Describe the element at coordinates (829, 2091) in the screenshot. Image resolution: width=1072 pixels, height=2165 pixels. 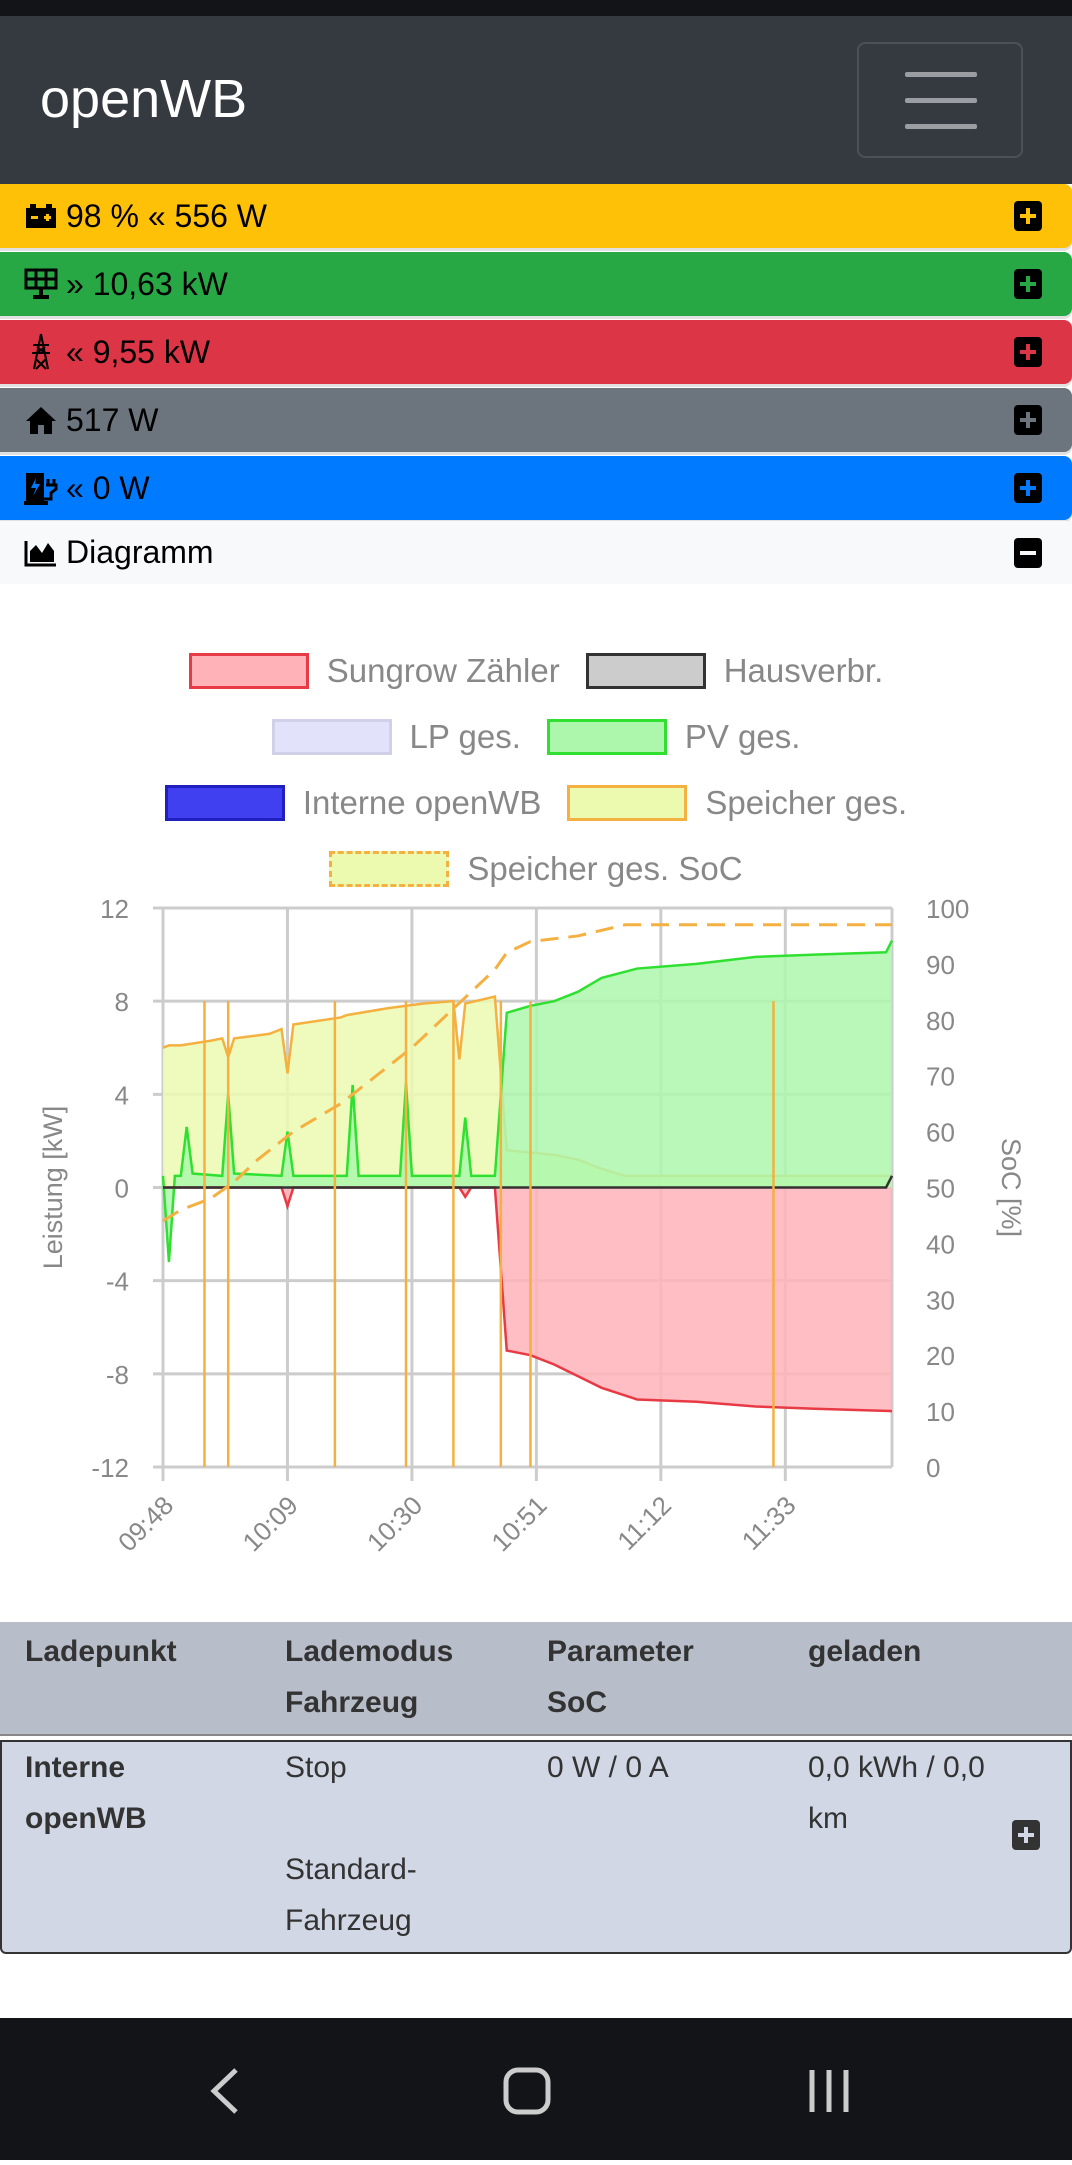
I see `recent-apps-icon` at that location.